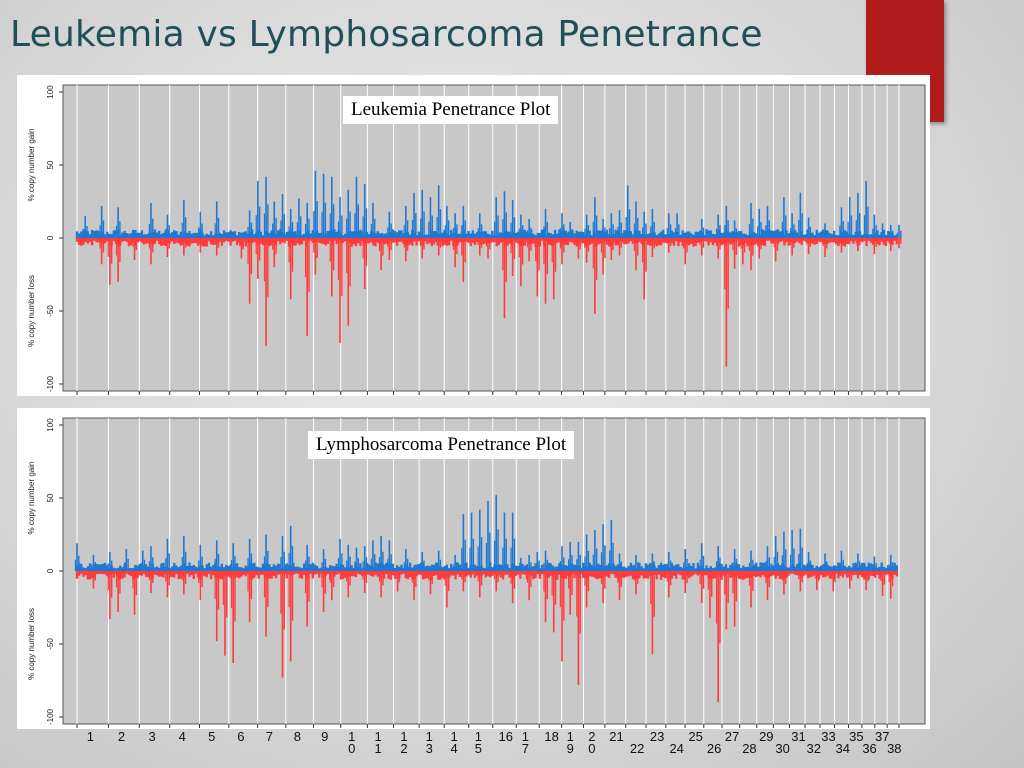 Image resolution: width=1024 pixels, height=768 pixels. Describe the element at coordinates (882, 736) in the screenshot. I see `chromosome-label: 37` at that location.